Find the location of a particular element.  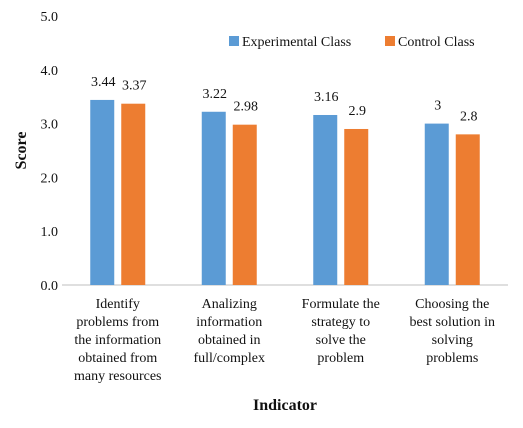

x-tick-label: problems from is located at coordinates (117, 322).